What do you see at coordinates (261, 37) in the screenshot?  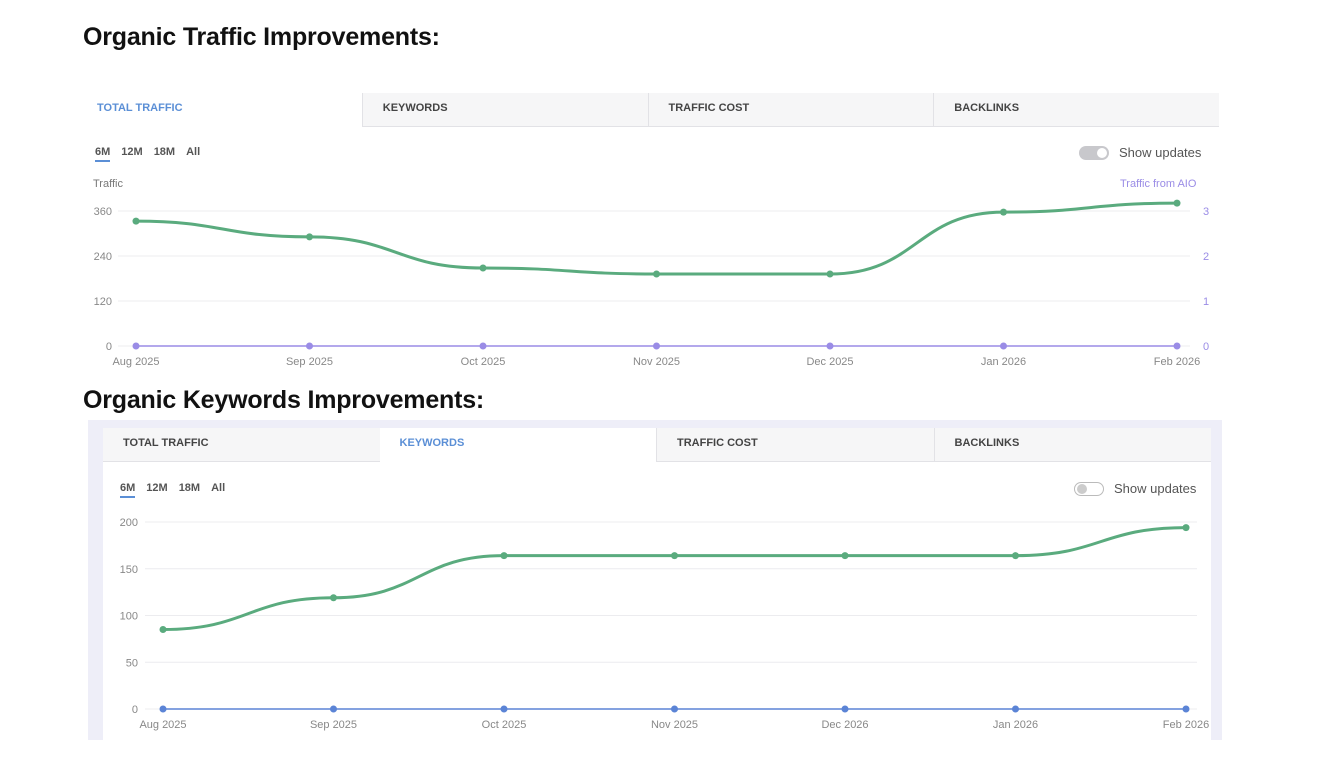 I see `heading-traffic: Organic Traffic Improvements:` at bounding box center [261, 37].